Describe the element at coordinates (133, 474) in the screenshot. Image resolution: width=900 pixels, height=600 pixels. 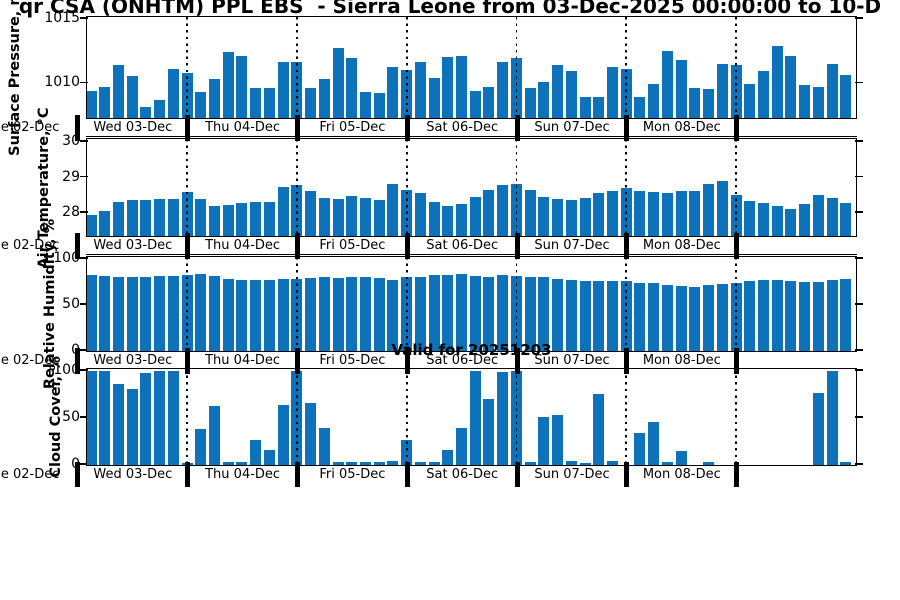
I see `day-label: Wed 03-Dec` at that location.